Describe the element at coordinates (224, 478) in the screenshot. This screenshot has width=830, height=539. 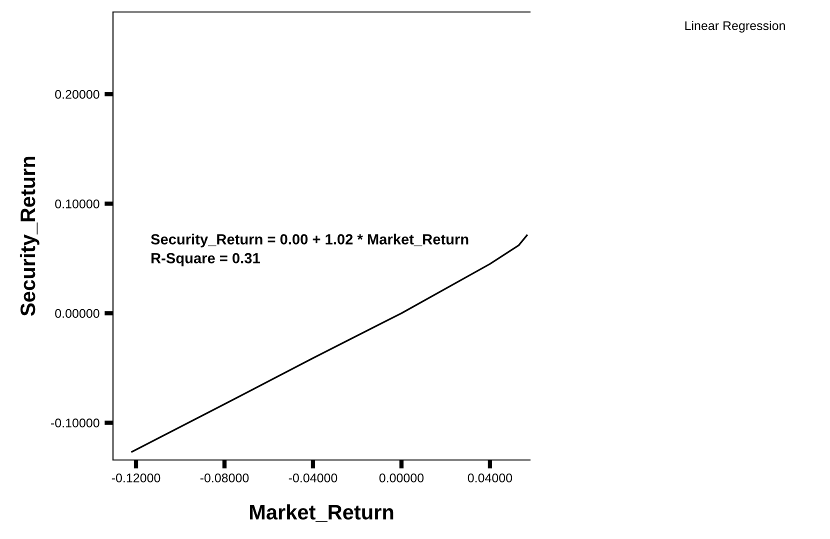
I see `x-tick-label: -0.08000` at that location.